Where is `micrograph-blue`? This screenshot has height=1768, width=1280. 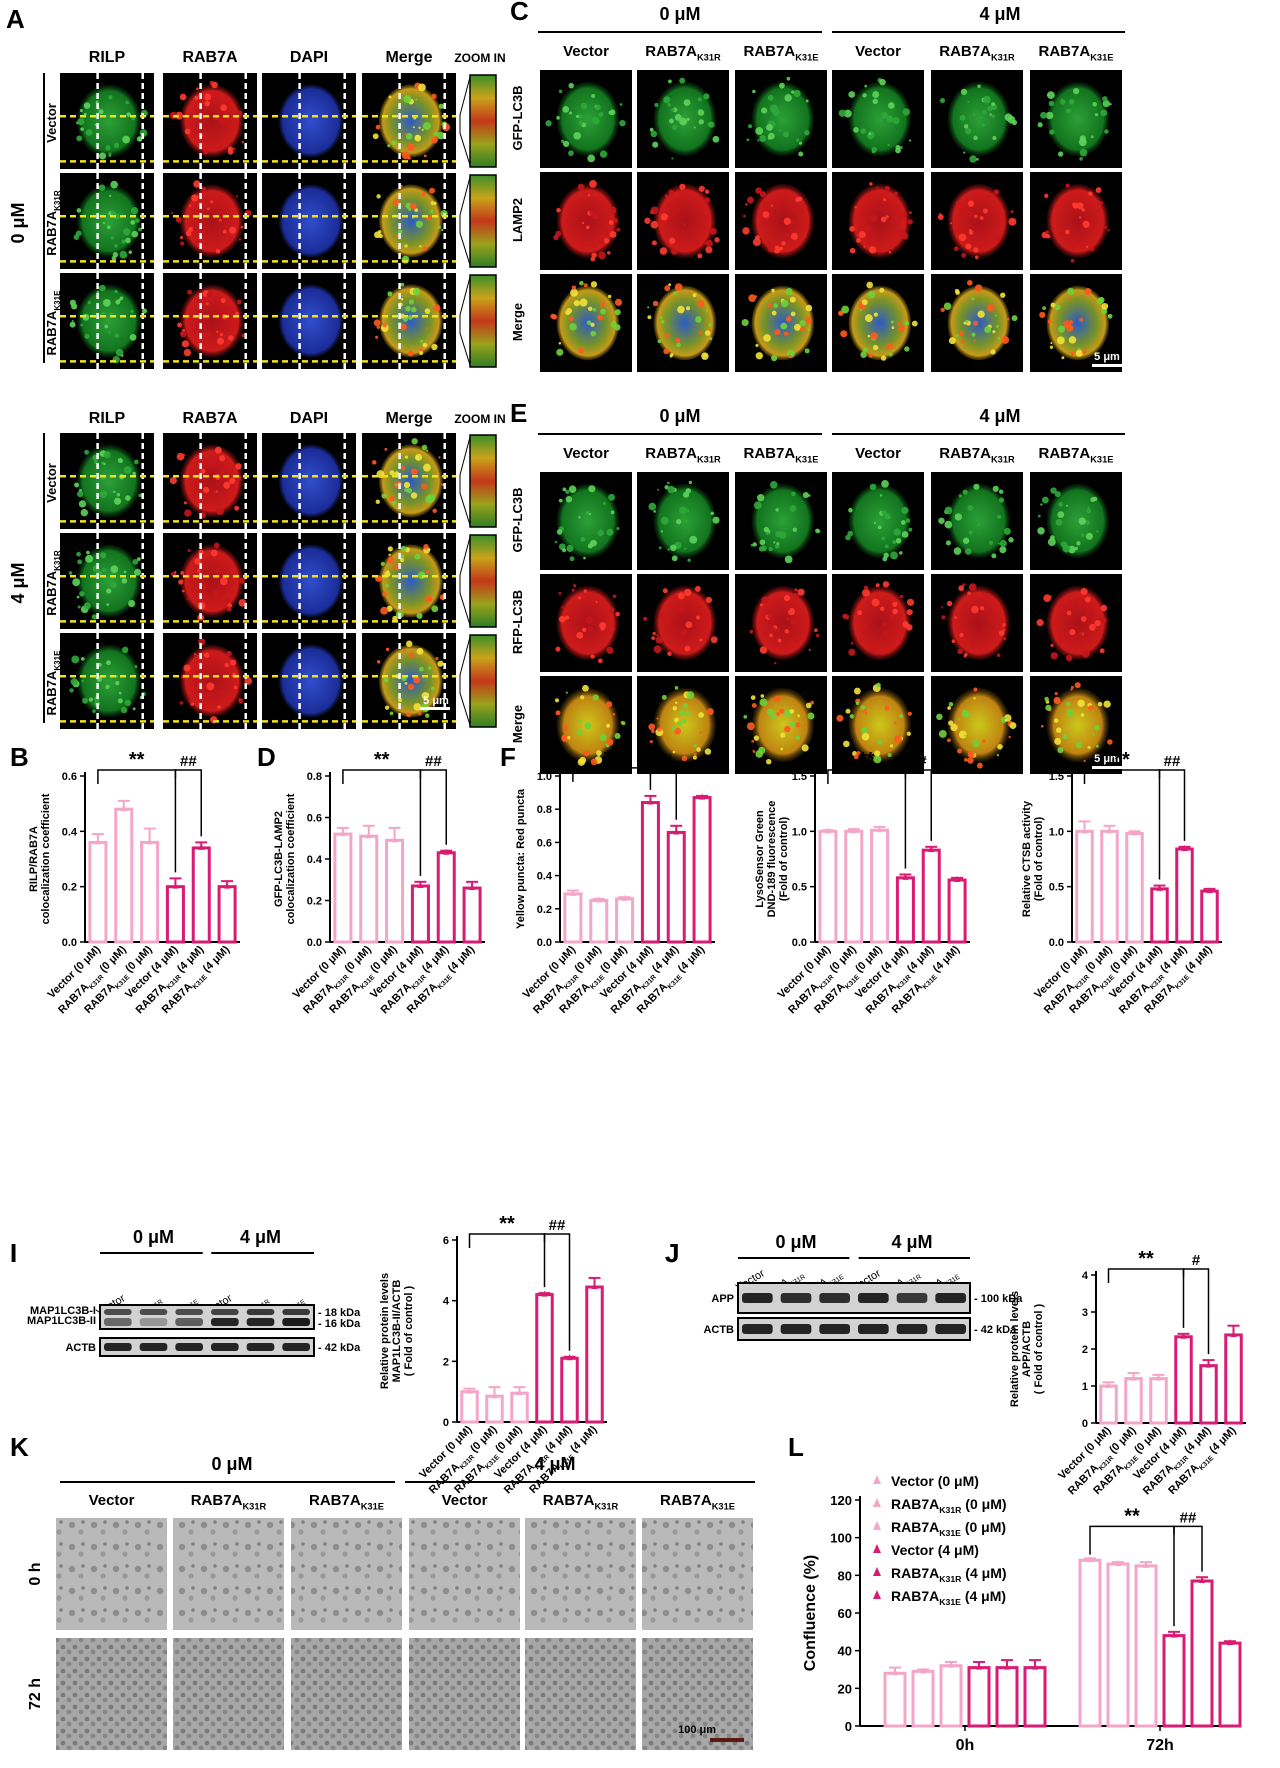 micrograph-blue is located at coordinates (309, 481).